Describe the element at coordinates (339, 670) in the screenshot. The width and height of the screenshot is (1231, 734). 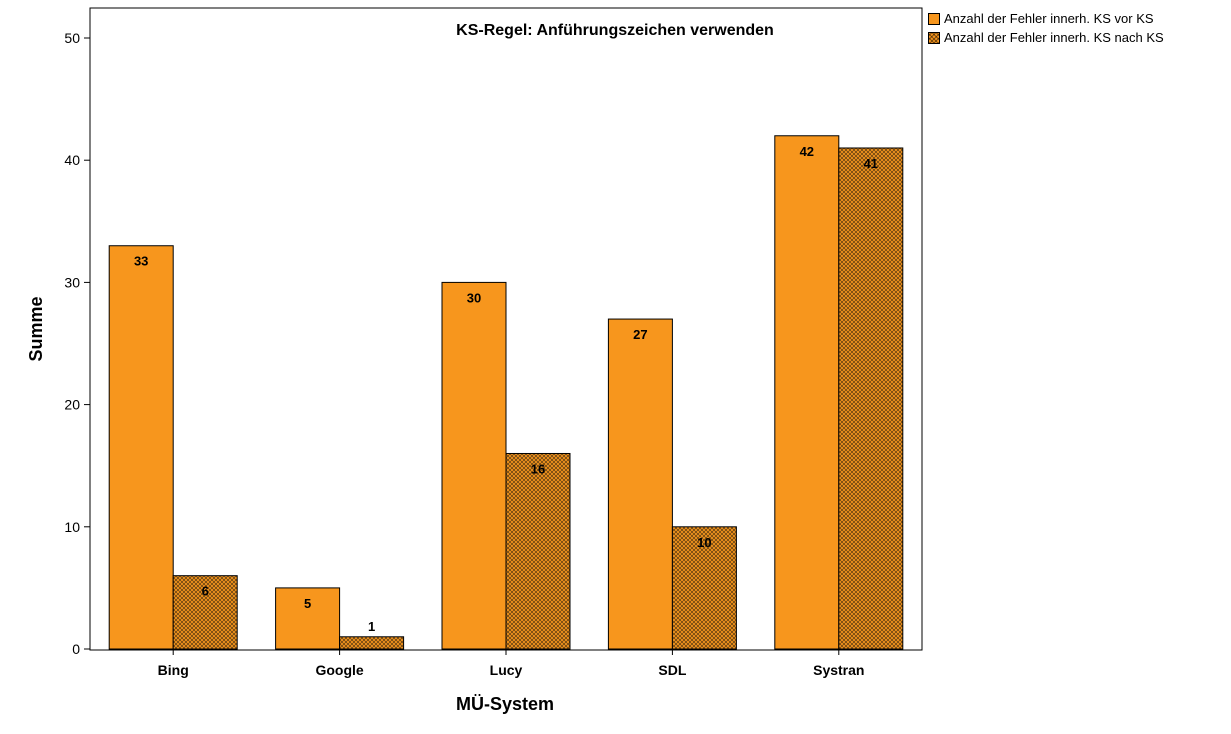
I see `x-tick-label-google: Google` at that location.